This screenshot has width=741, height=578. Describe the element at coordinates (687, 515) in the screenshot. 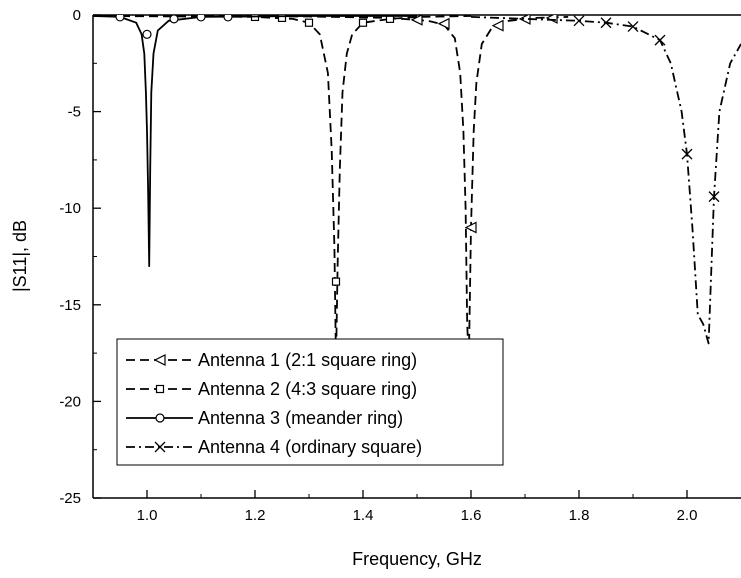

I see `x-tick-label: 2.0` at that location.